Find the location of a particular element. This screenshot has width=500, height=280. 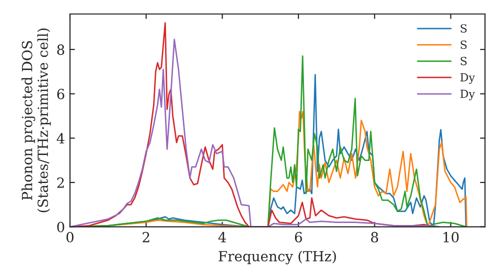

y-tick-label: 2 is located at coordinates (60, 182).